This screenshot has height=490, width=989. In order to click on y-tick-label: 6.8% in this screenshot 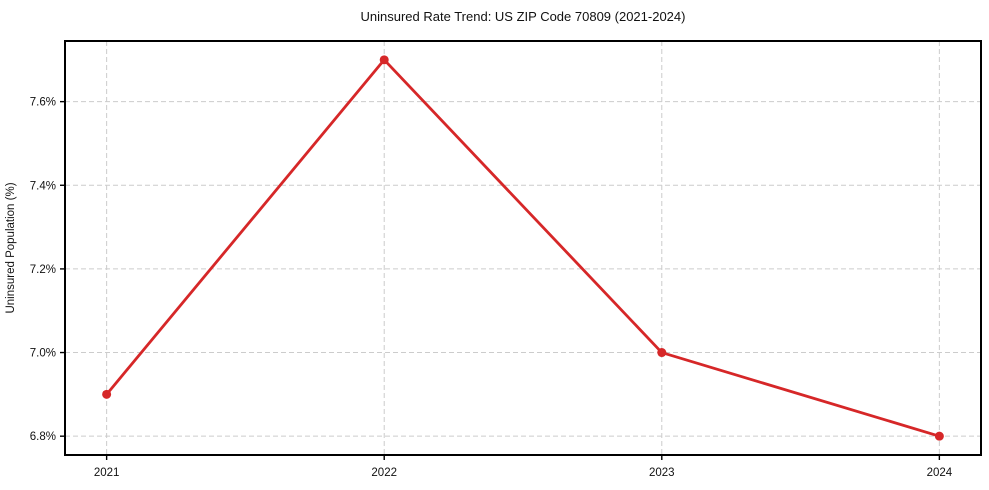, I will do `click(43, 437)`.